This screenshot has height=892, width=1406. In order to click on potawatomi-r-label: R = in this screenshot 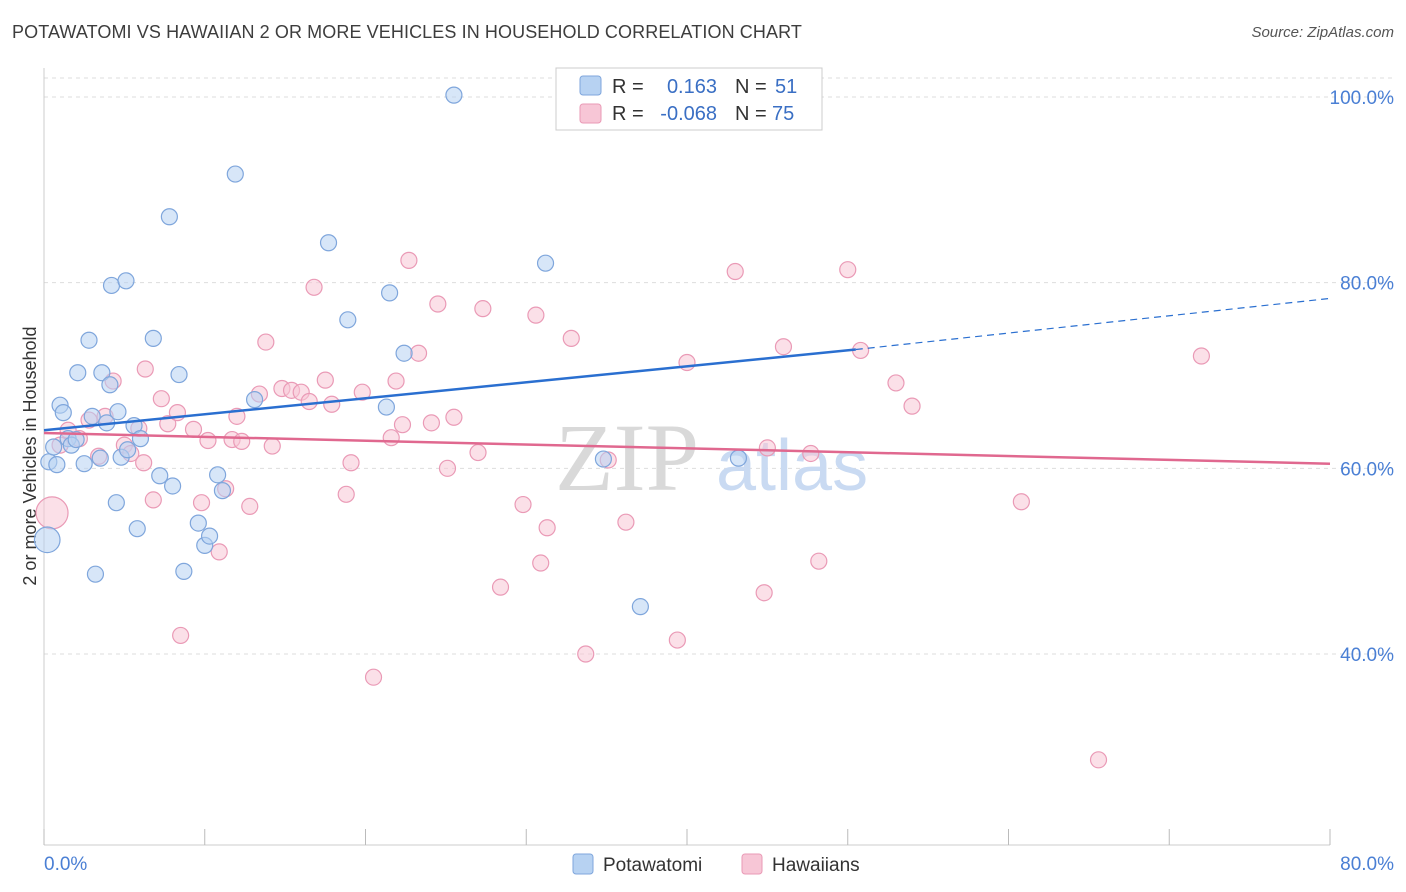, I will do `click(628, 87)`.